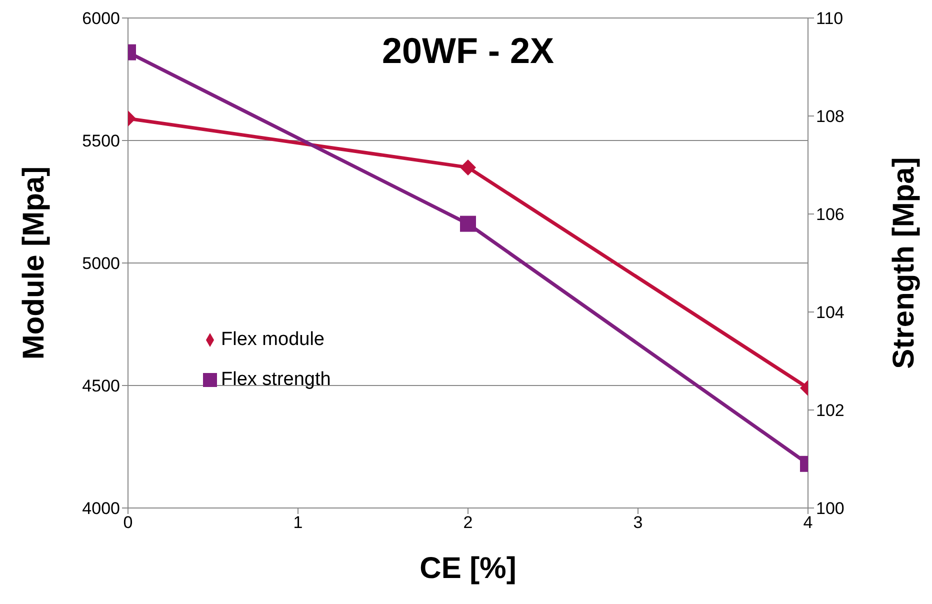 Image resolution: width=932 pixels, height=604 pixels. Describe the element at coordinates (830, 116) in the screenshot. I see `y2-tick-label: 108` at that location.